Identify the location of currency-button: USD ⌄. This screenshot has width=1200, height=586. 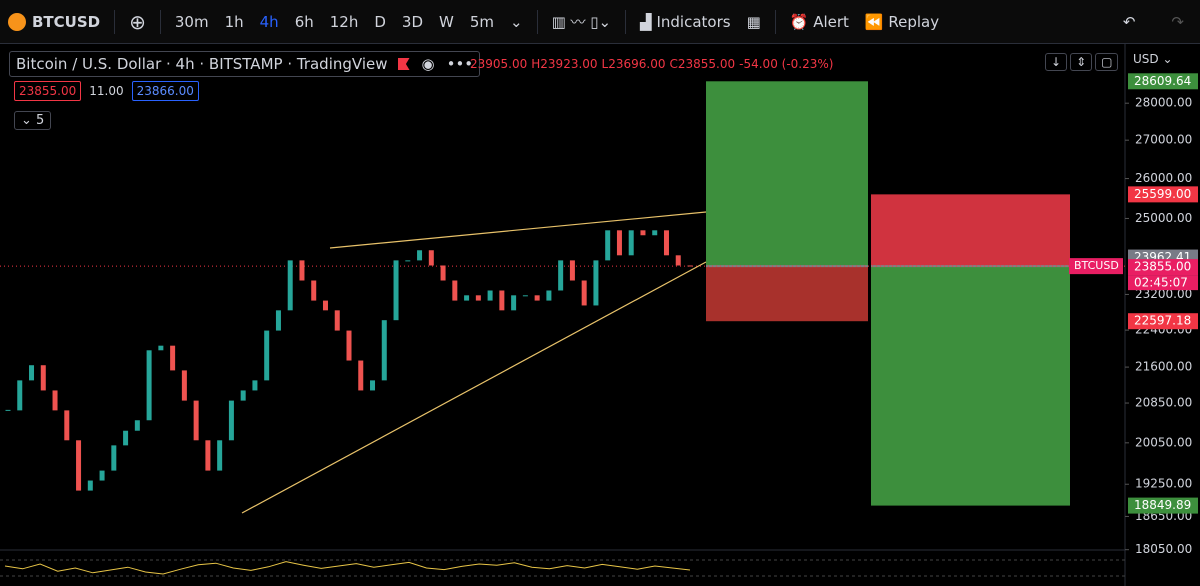
(1153, 59).